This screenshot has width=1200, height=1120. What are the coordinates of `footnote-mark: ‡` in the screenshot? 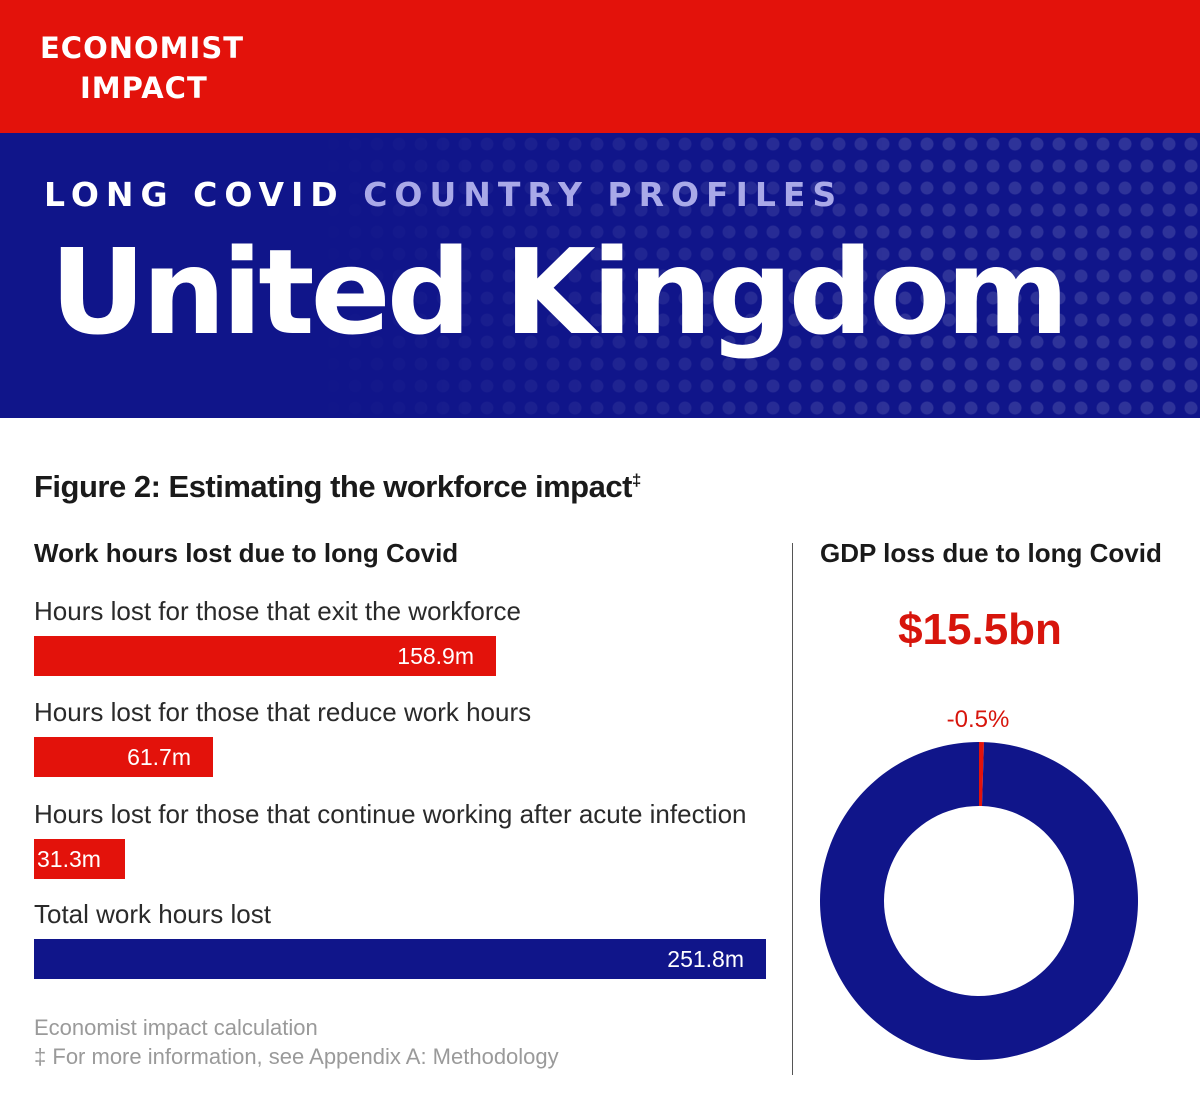 It's located at (40, 1056).